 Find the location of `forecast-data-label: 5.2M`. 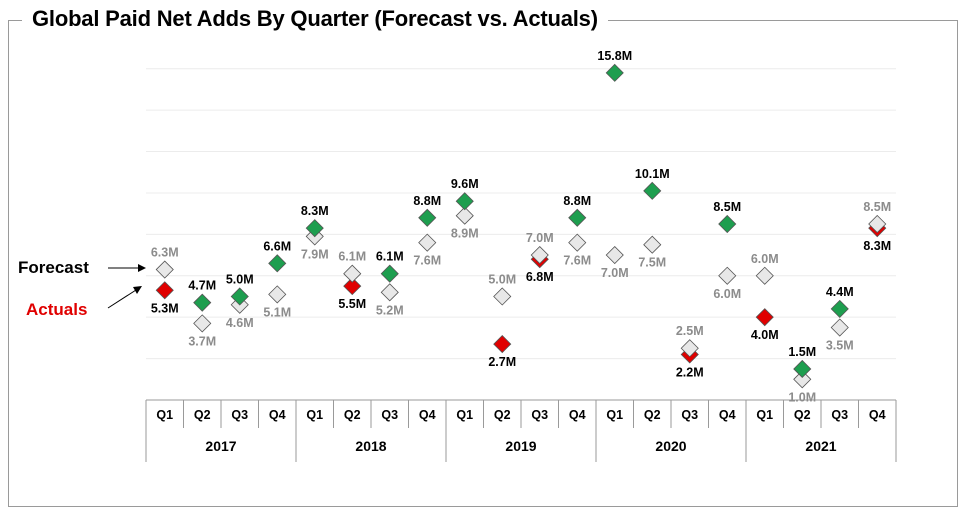

forecast-data-label: 5.2M is located at coordinates (390, 310).